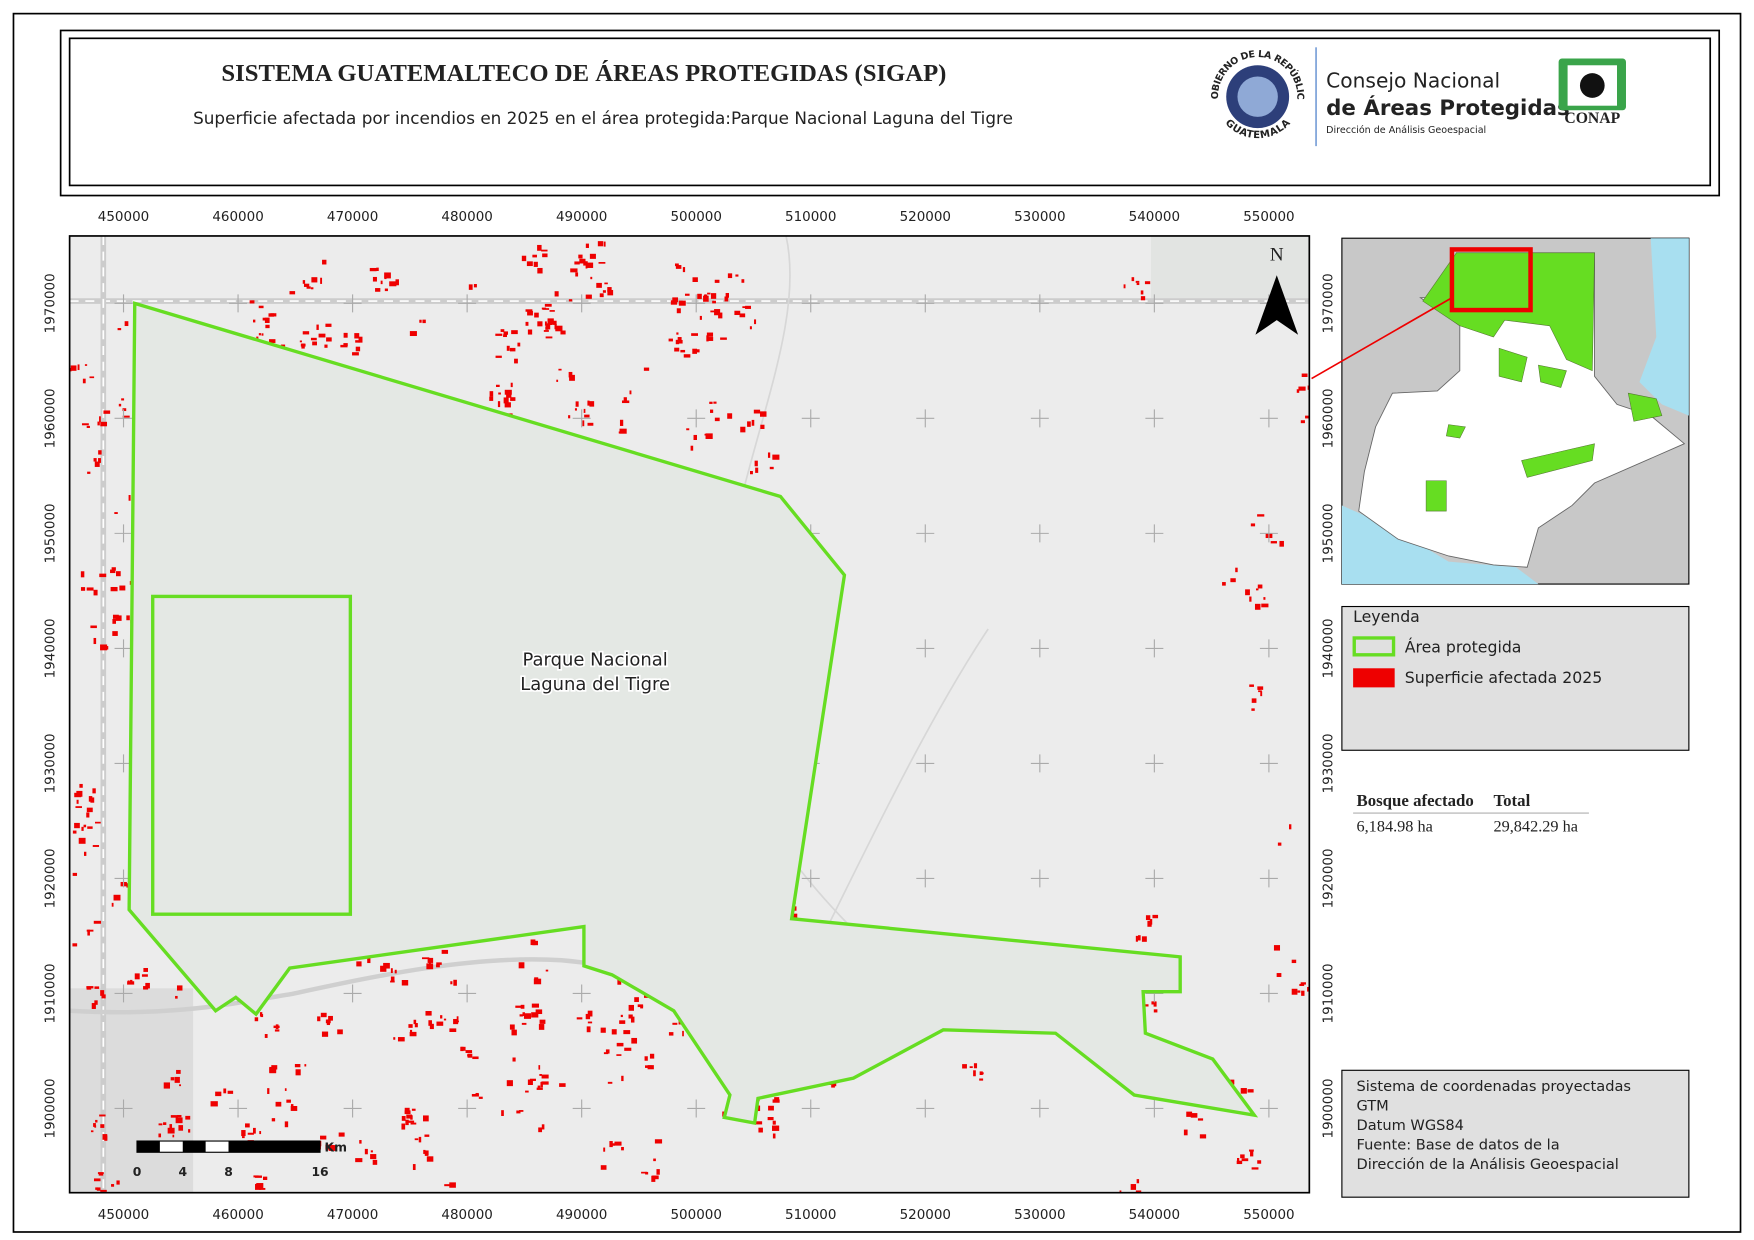 This screenshot has width=1754, height=1240. Describe the element at coordinates (1592, 118) in the screenshot. I see `badge-text: CONAP` at that location.